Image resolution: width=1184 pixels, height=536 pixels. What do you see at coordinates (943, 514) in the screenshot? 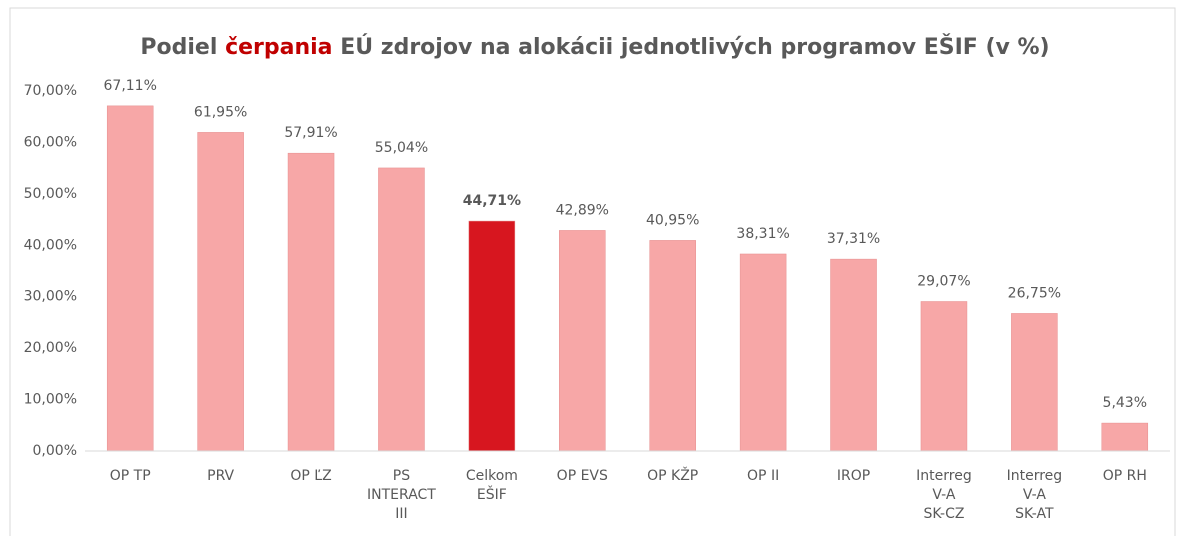
I see `x-tick-label: SK-CZ` at bounding box center [943, 514].